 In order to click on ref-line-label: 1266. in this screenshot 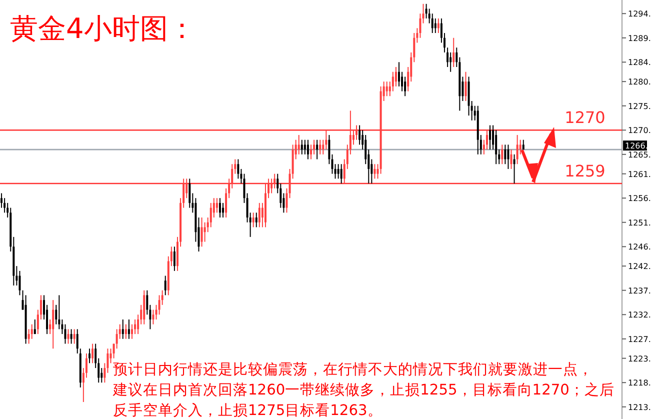, I will do `click(636, 146)`.